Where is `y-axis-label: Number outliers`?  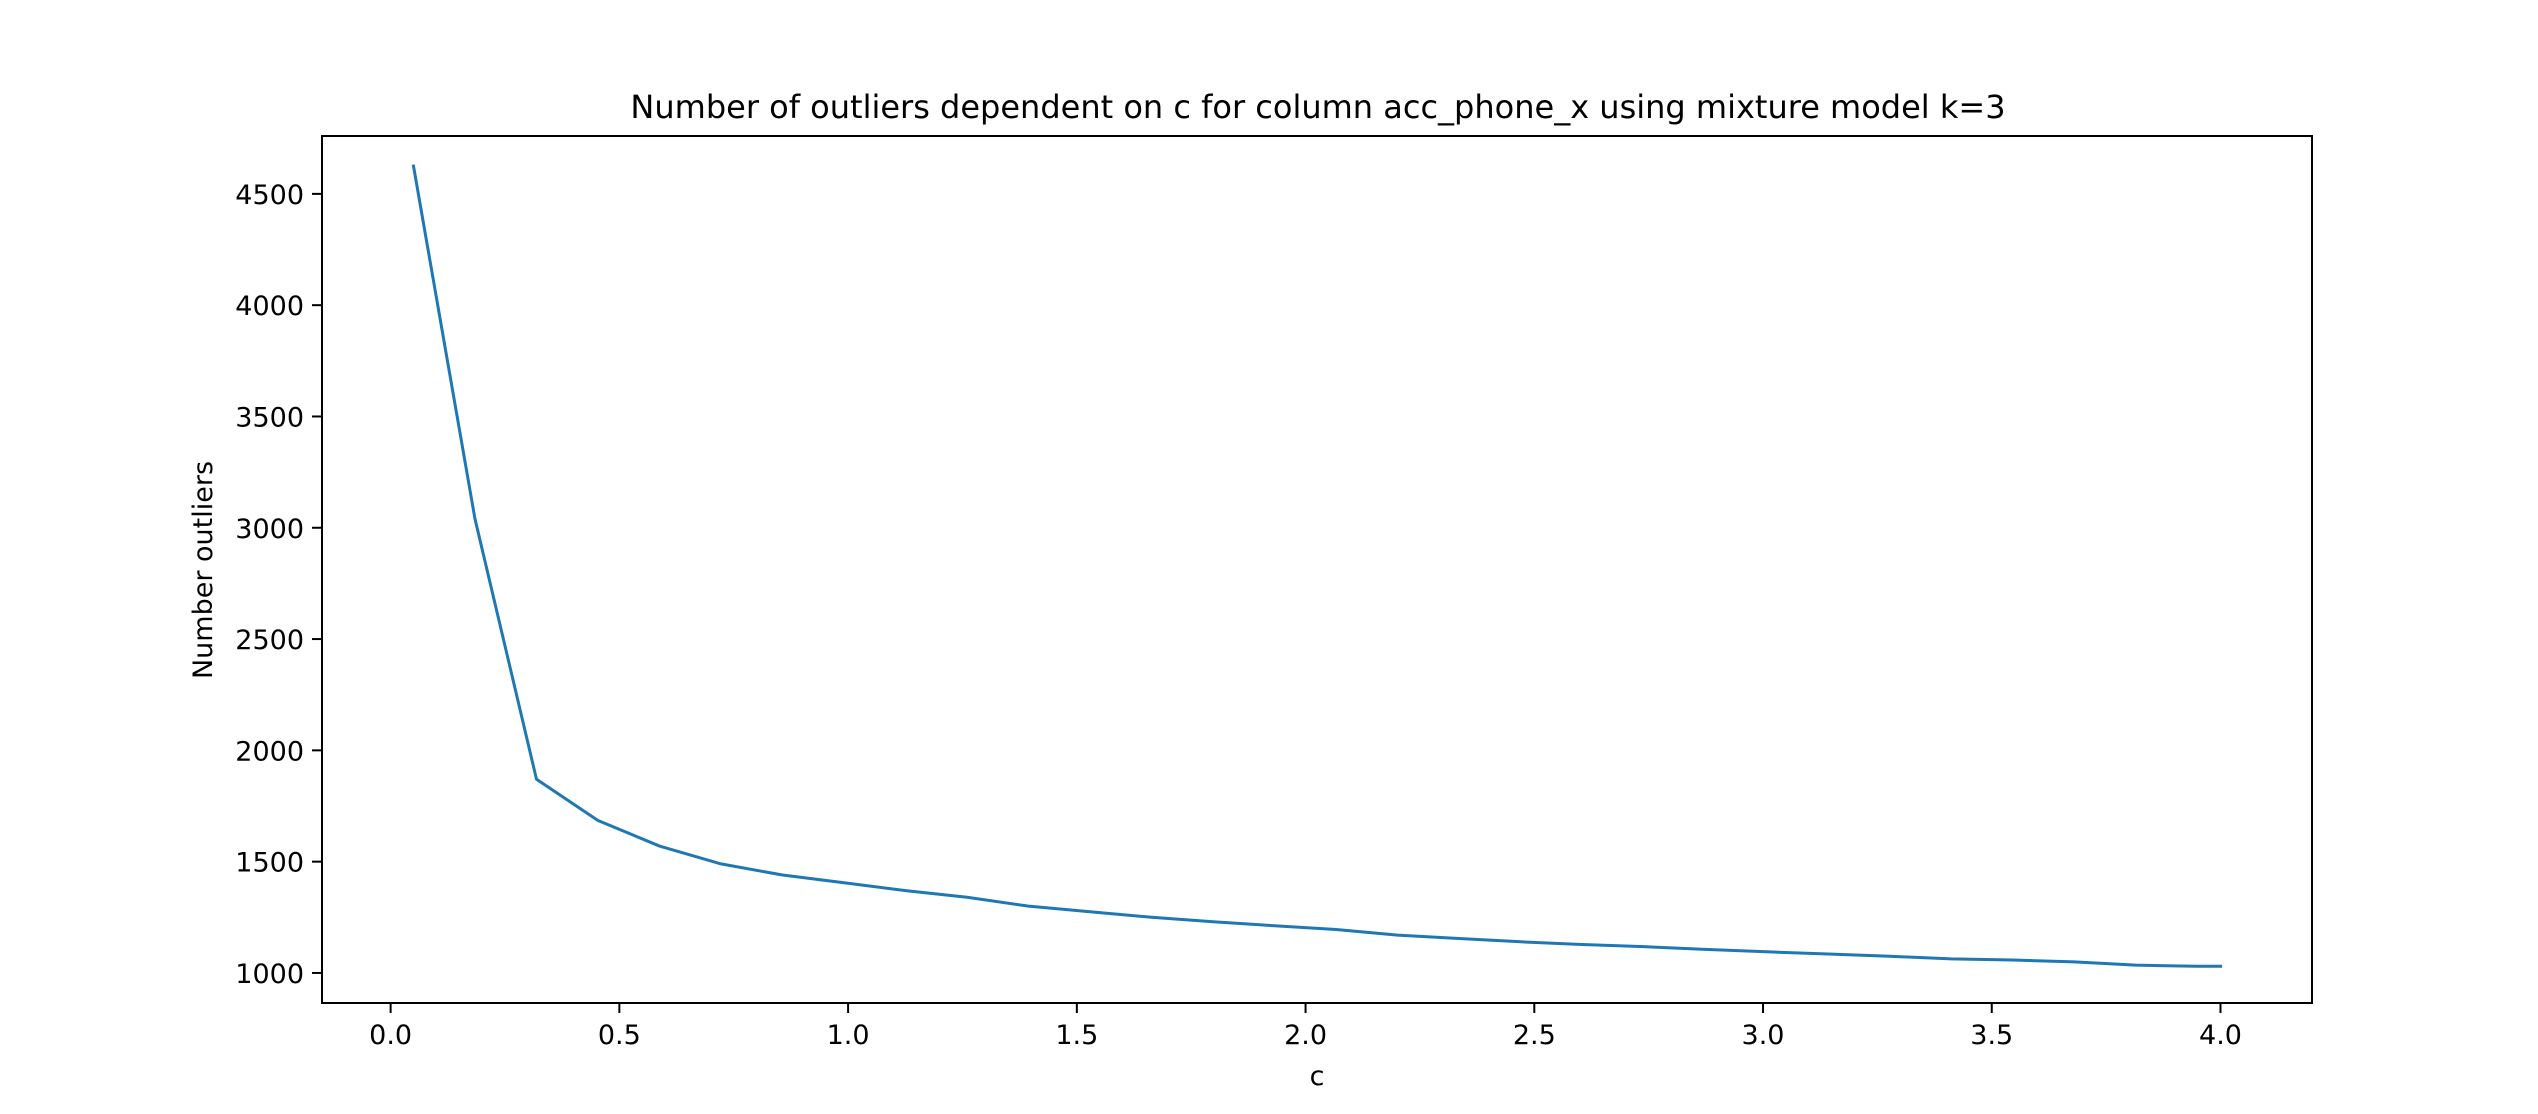
y-axis-label: Number outliers is located at coordinates (203, 570).